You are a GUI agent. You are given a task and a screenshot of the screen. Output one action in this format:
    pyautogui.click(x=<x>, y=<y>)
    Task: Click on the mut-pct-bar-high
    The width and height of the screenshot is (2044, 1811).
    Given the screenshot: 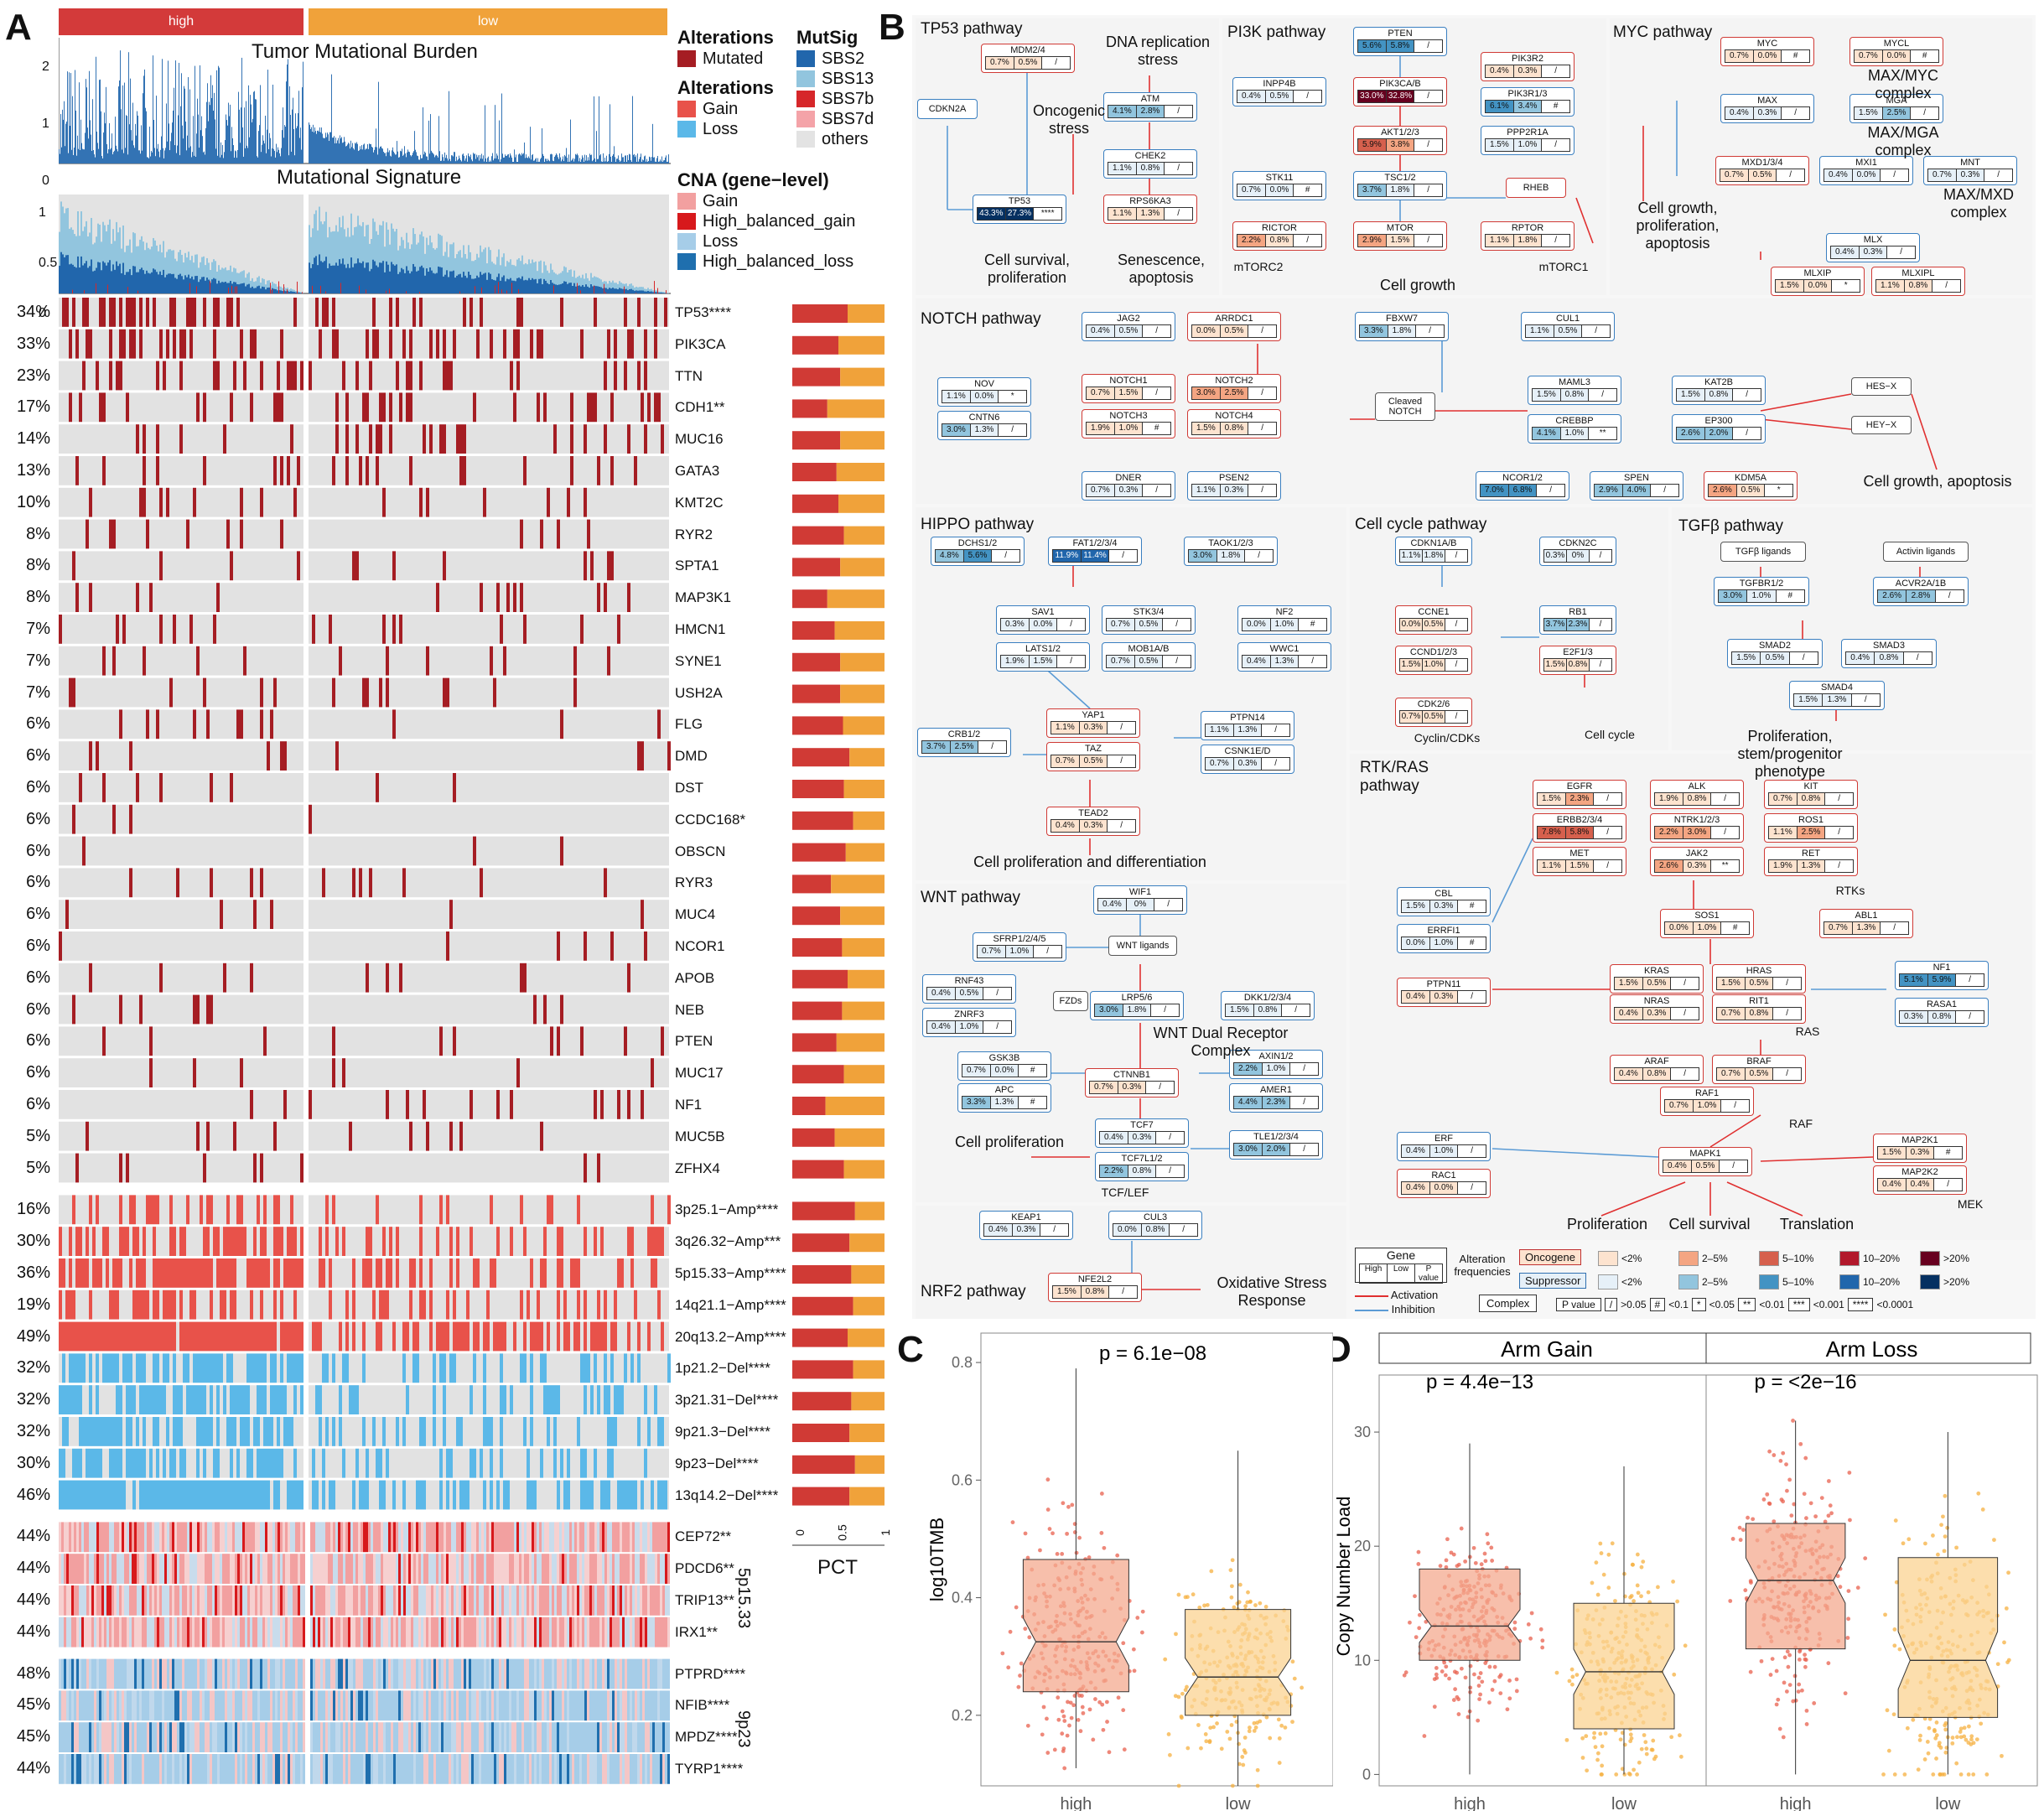 What is the action you would take?
    pyautogui.click(x=818, y=789)
    